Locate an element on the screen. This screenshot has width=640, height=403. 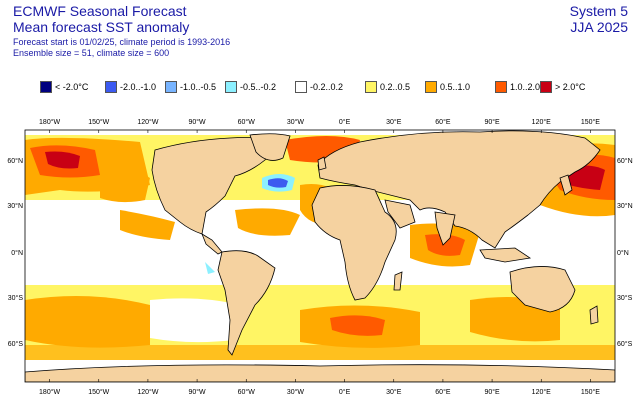
lon-label-bottom: 90°E is located at coordinates (492, 392).